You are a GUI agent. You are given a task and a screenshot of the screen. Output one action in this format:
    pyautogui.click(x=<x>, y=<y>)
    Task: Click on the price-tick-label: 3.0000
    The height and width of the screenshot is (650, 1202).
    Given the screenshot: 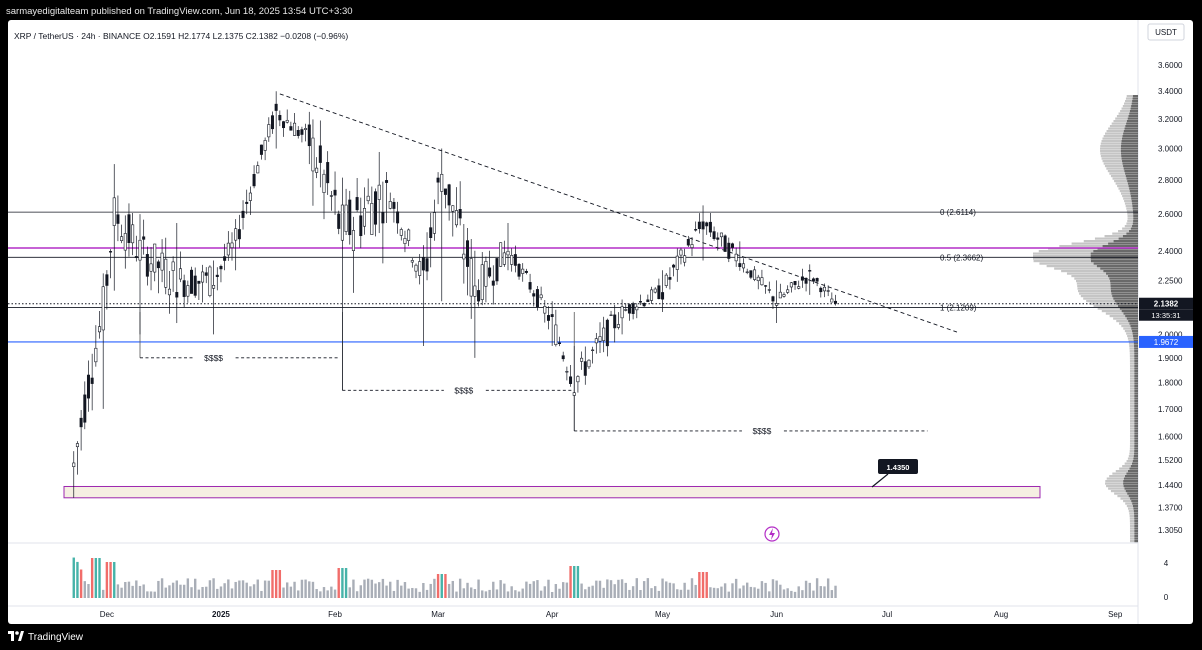 What is the action you would take?
    pyautogui.click(x=1170, y=149)
    